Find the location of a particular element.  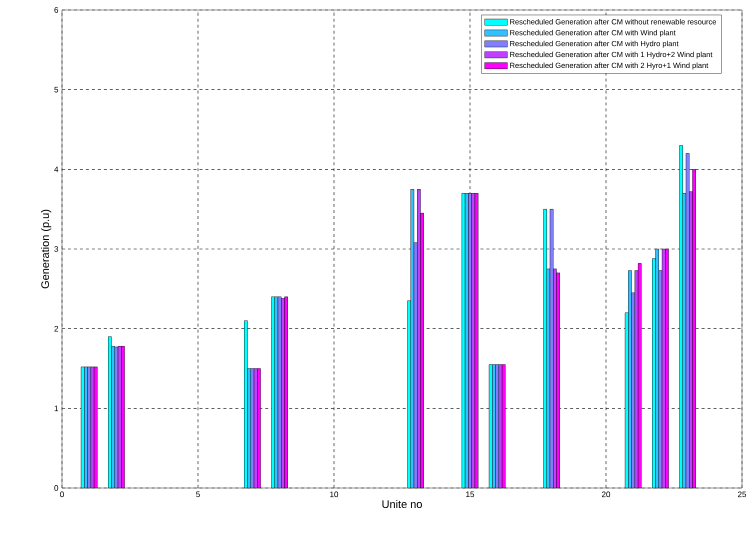

y-axis-title: Generation (p.u) is located at coordinates (46, 249).